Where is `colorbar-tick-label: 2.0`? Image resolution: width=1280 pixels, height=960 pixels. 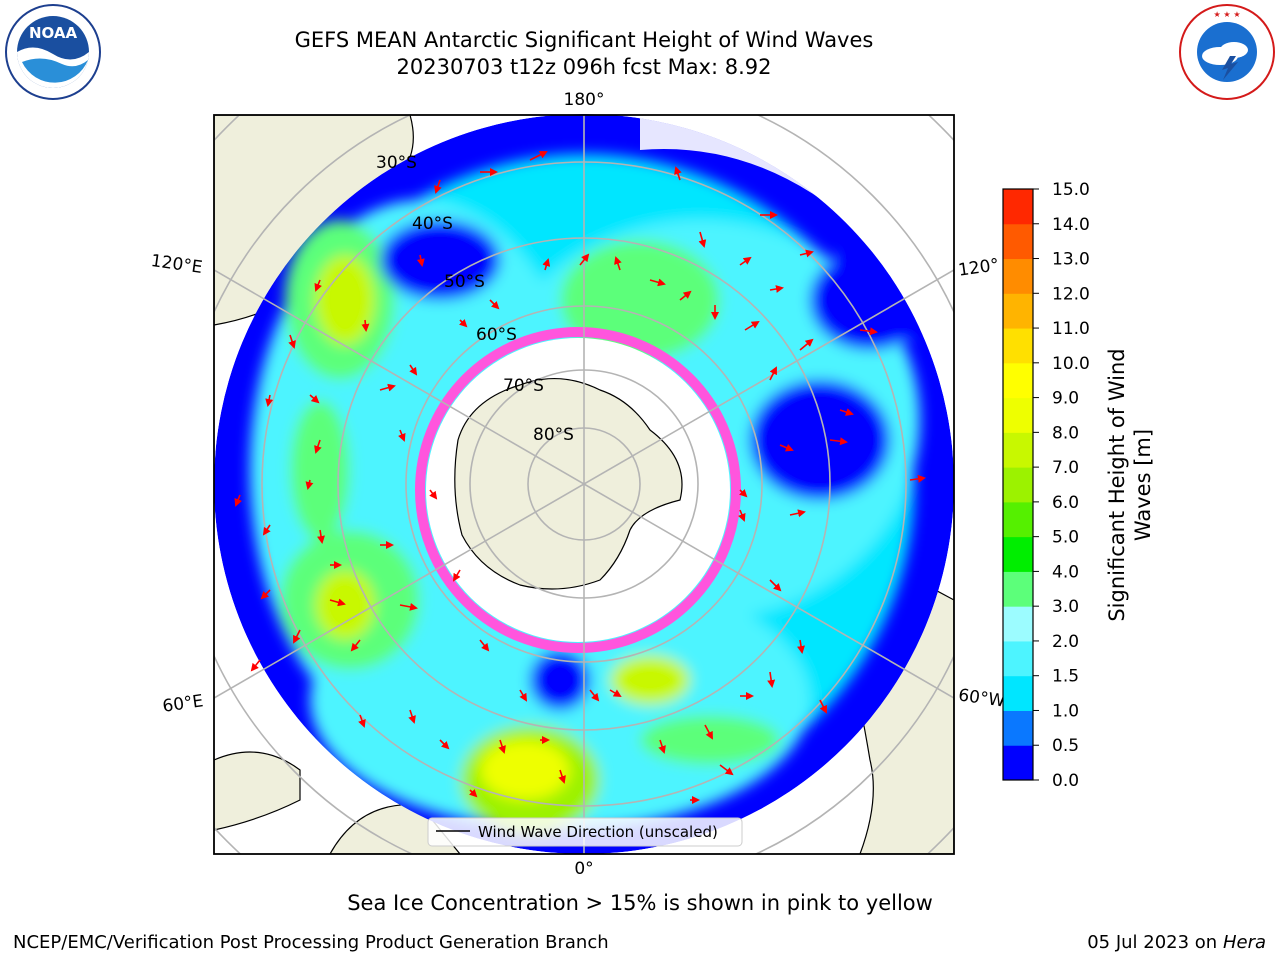
colorbar-tick-label: 2.0 is located at coordinates (1065, 642).